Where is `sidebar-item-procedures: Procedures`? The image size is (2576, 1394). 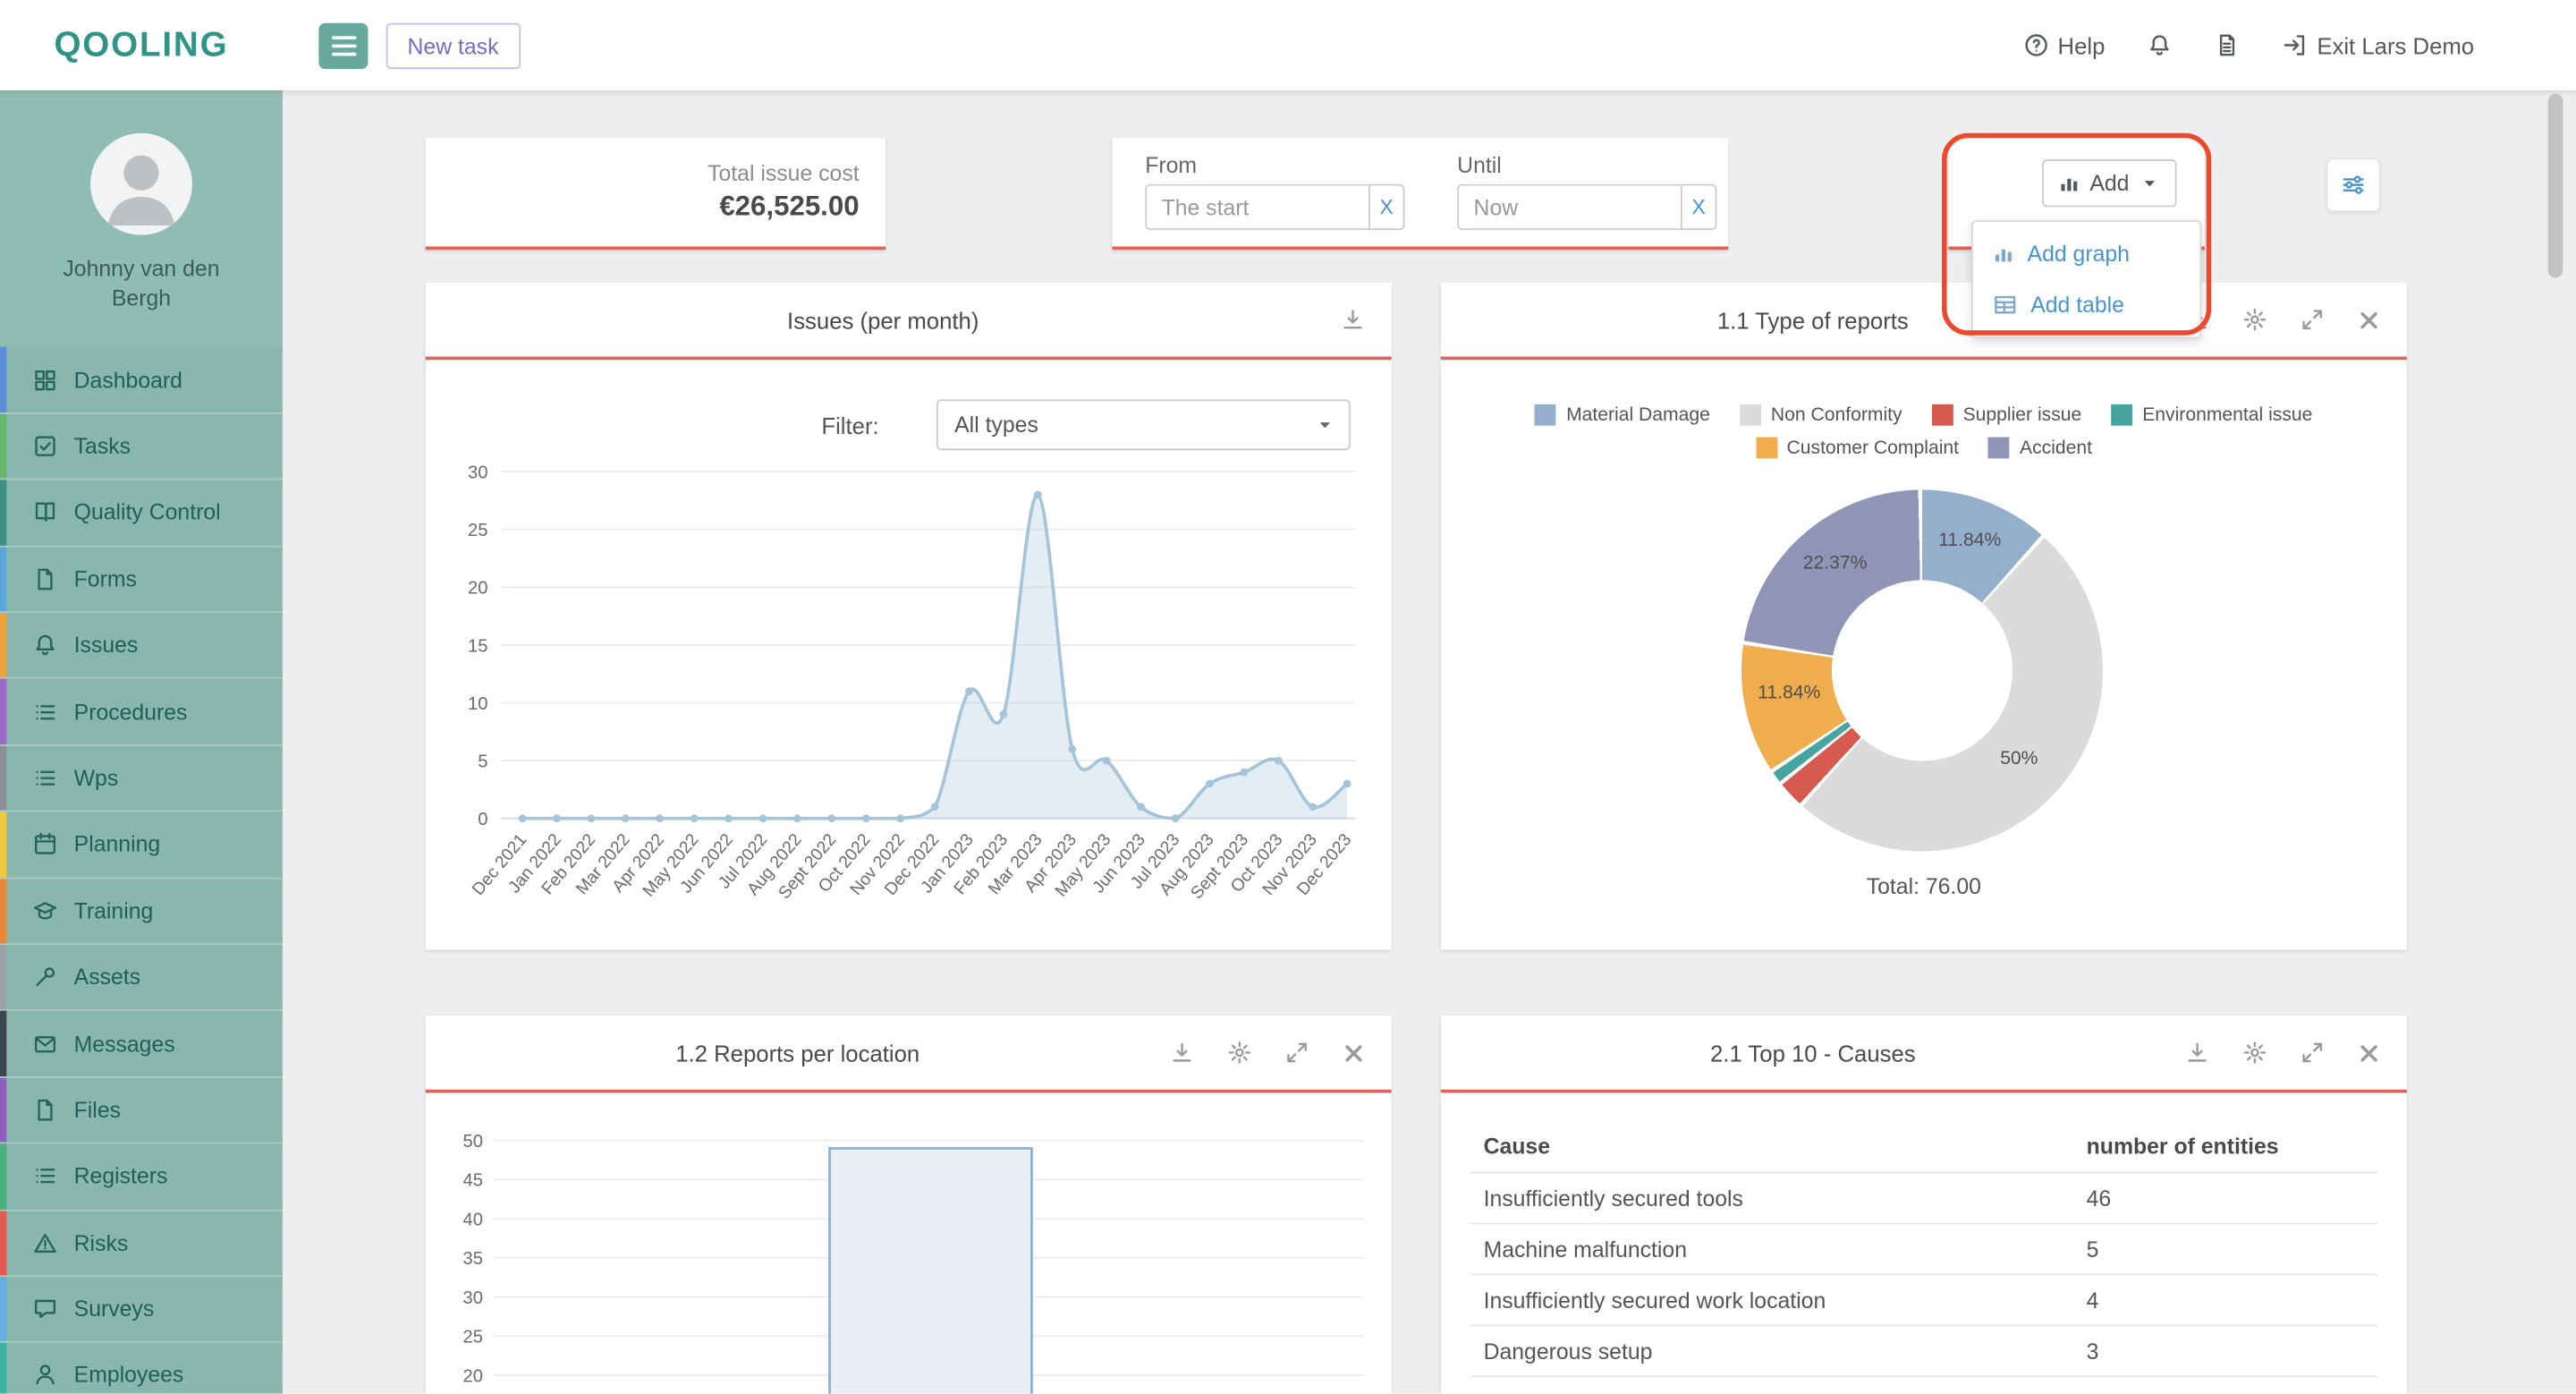
sidebar-item-procedures: Procedures is located at coordinates (141, 712).